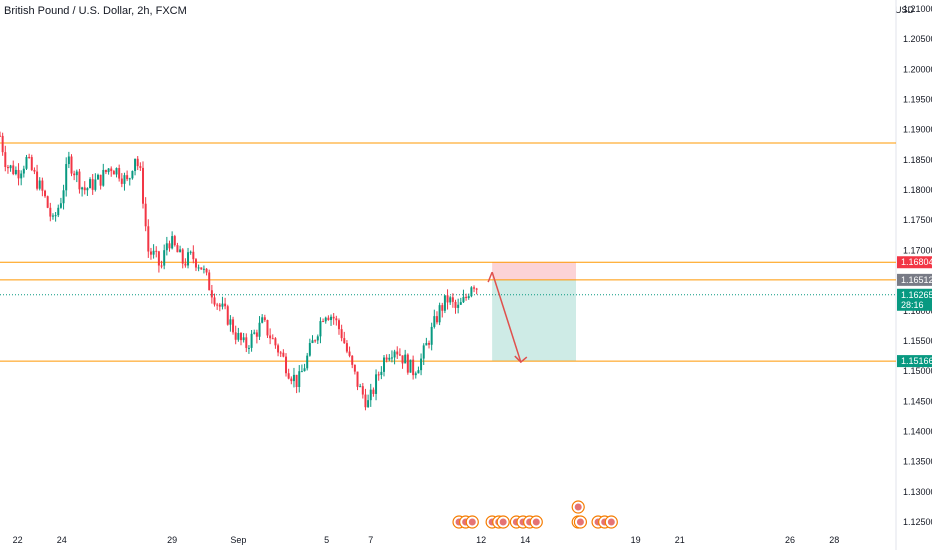 This screenshot has height=550, width=932. What do you see at coordinates (534, 271) in the screenshot?
I see `stop-loss-zone` at bounding box center [534, 271].